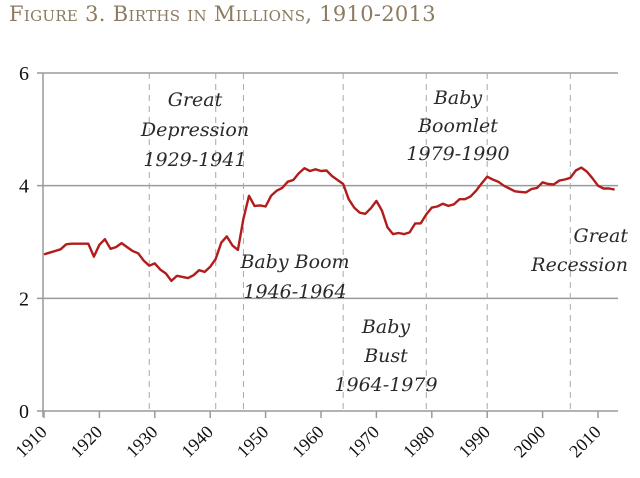 This screenshot has width=640, height=478. What do you see at coordinates (385, 385) in the screenshot?
I see `annotation-text: 1964-1979` at bounding box center [385, 385].